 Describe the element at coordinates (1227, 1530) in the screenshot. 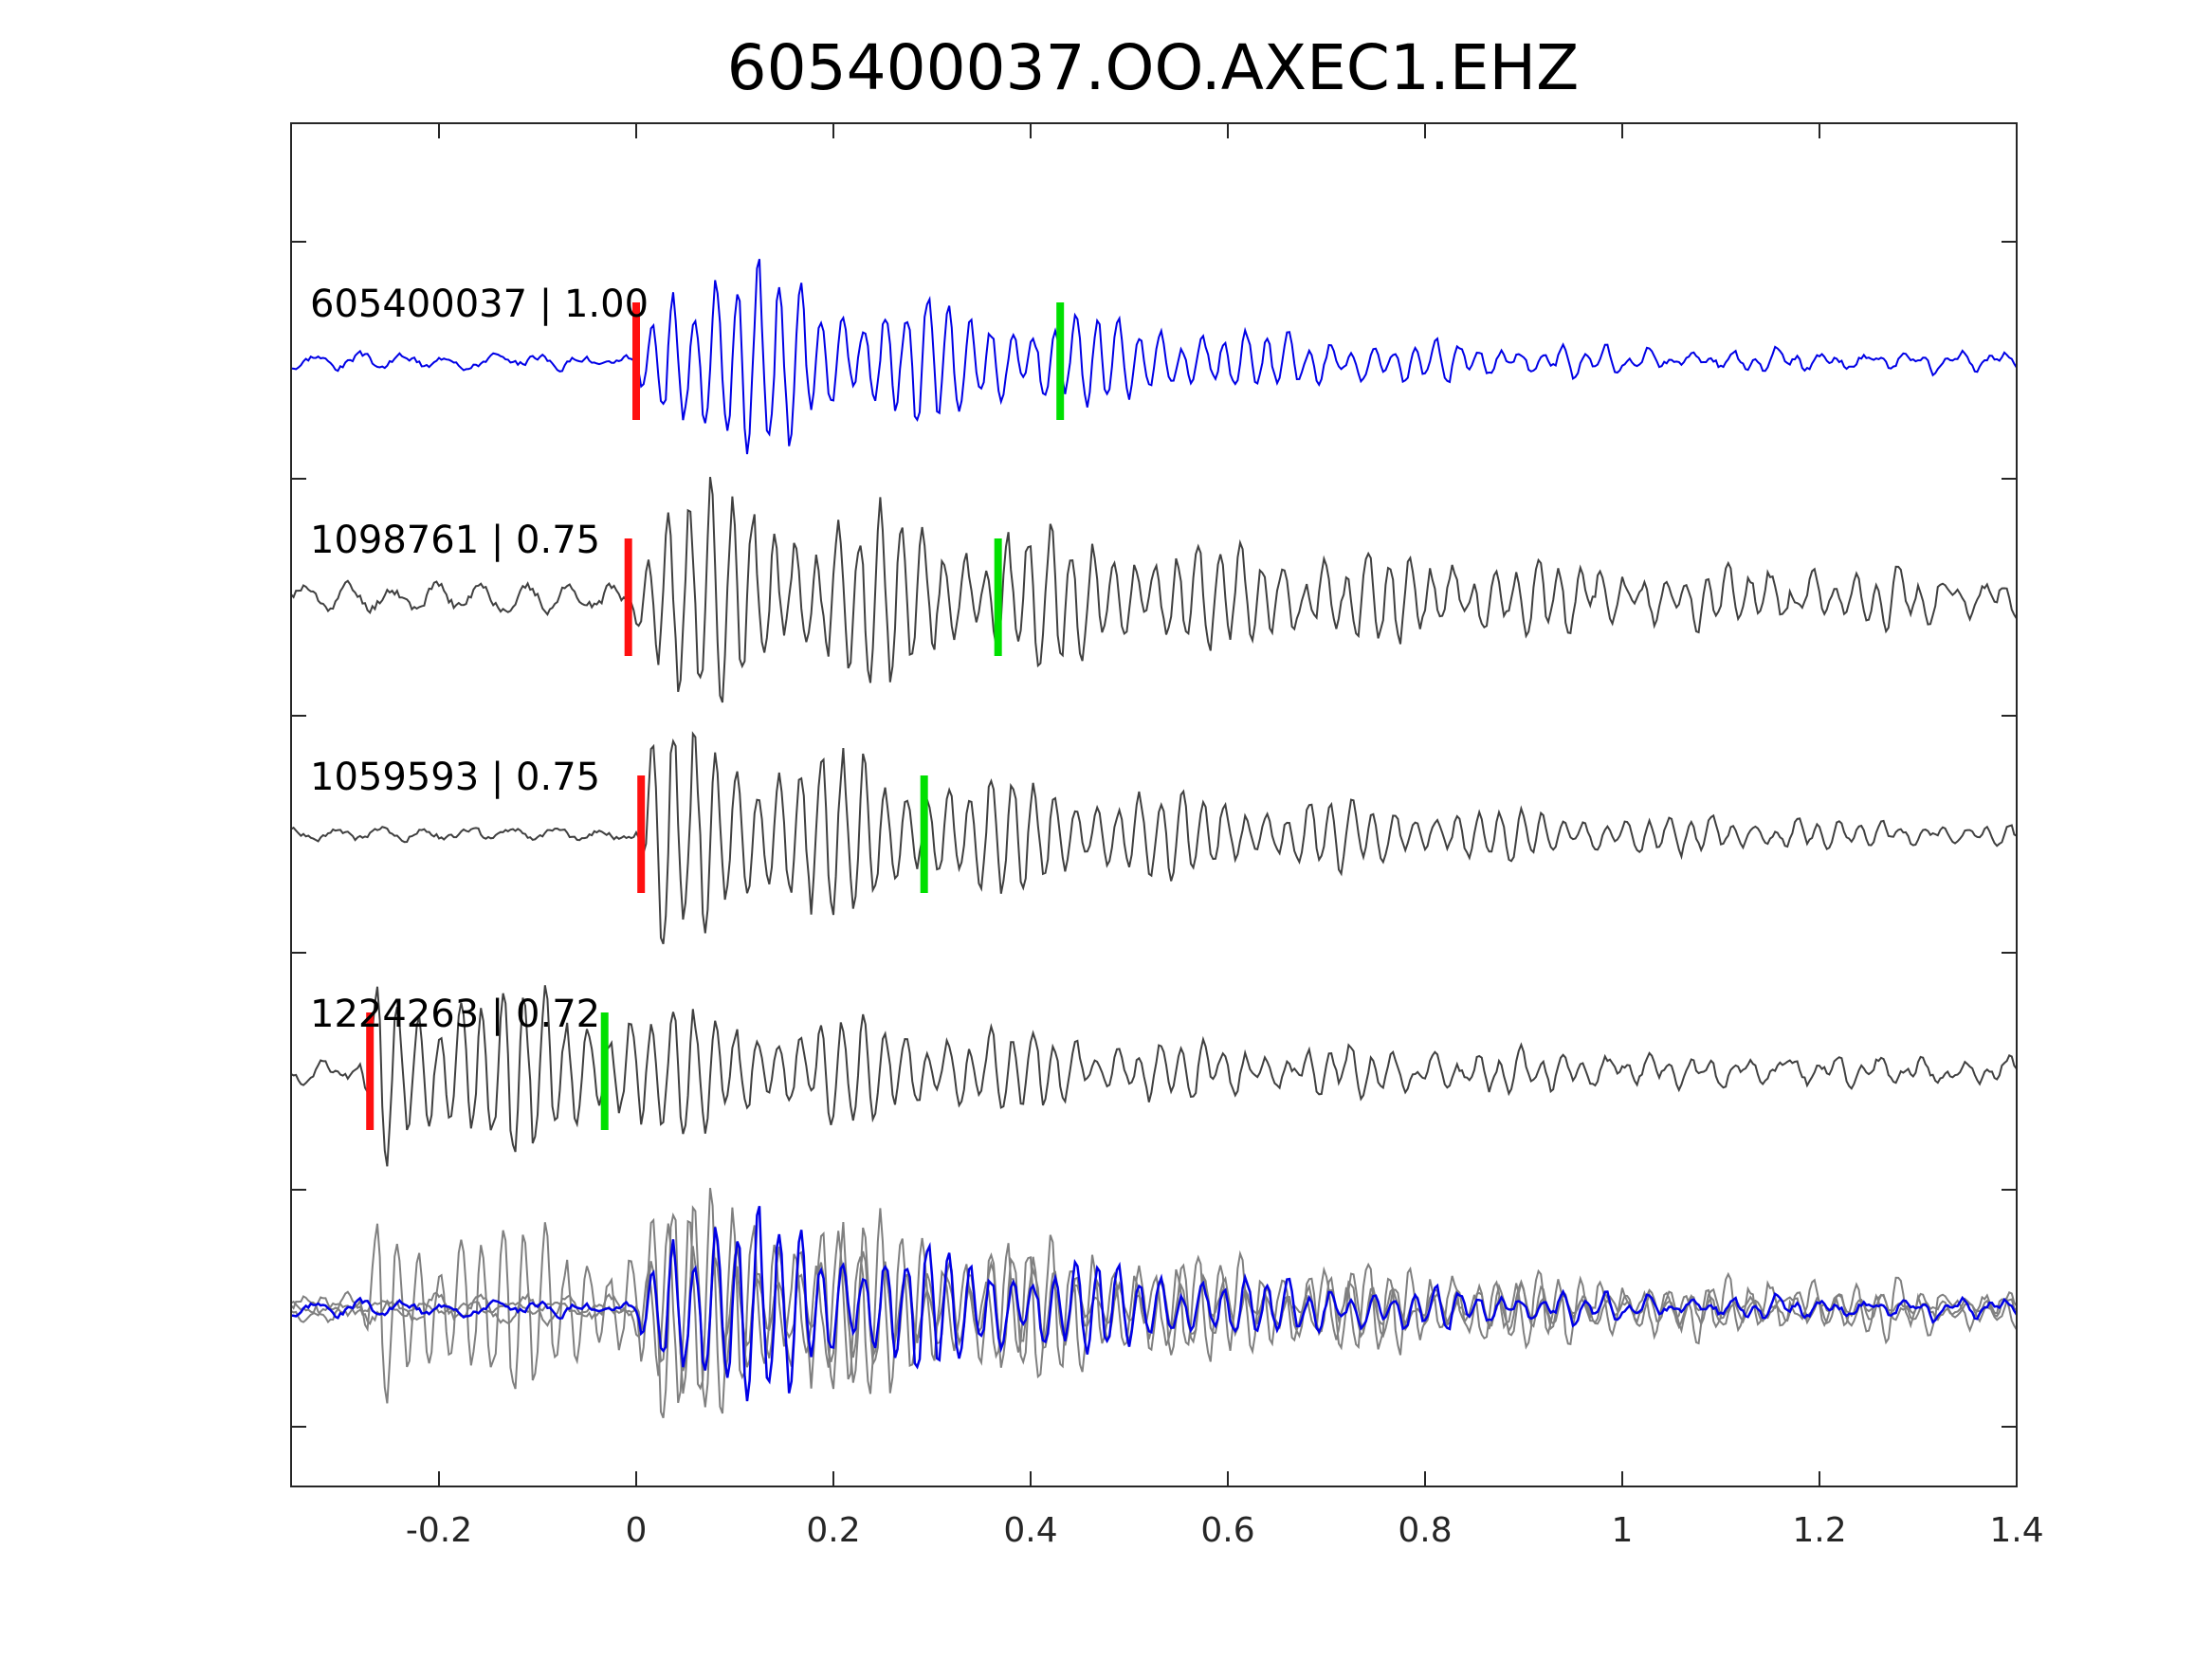

I see `x-tick-label-4: 0.6` at that location.